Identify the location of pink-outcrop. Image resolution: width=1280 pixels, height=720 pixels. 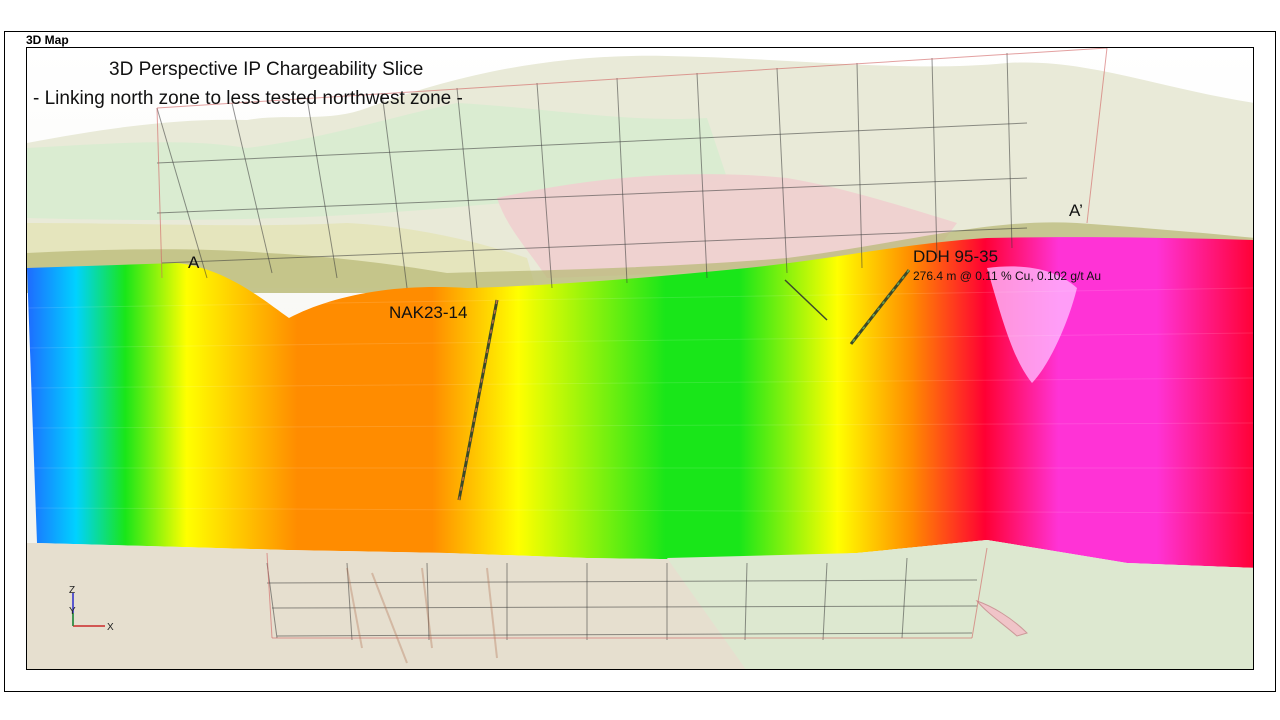
(1001, 618).